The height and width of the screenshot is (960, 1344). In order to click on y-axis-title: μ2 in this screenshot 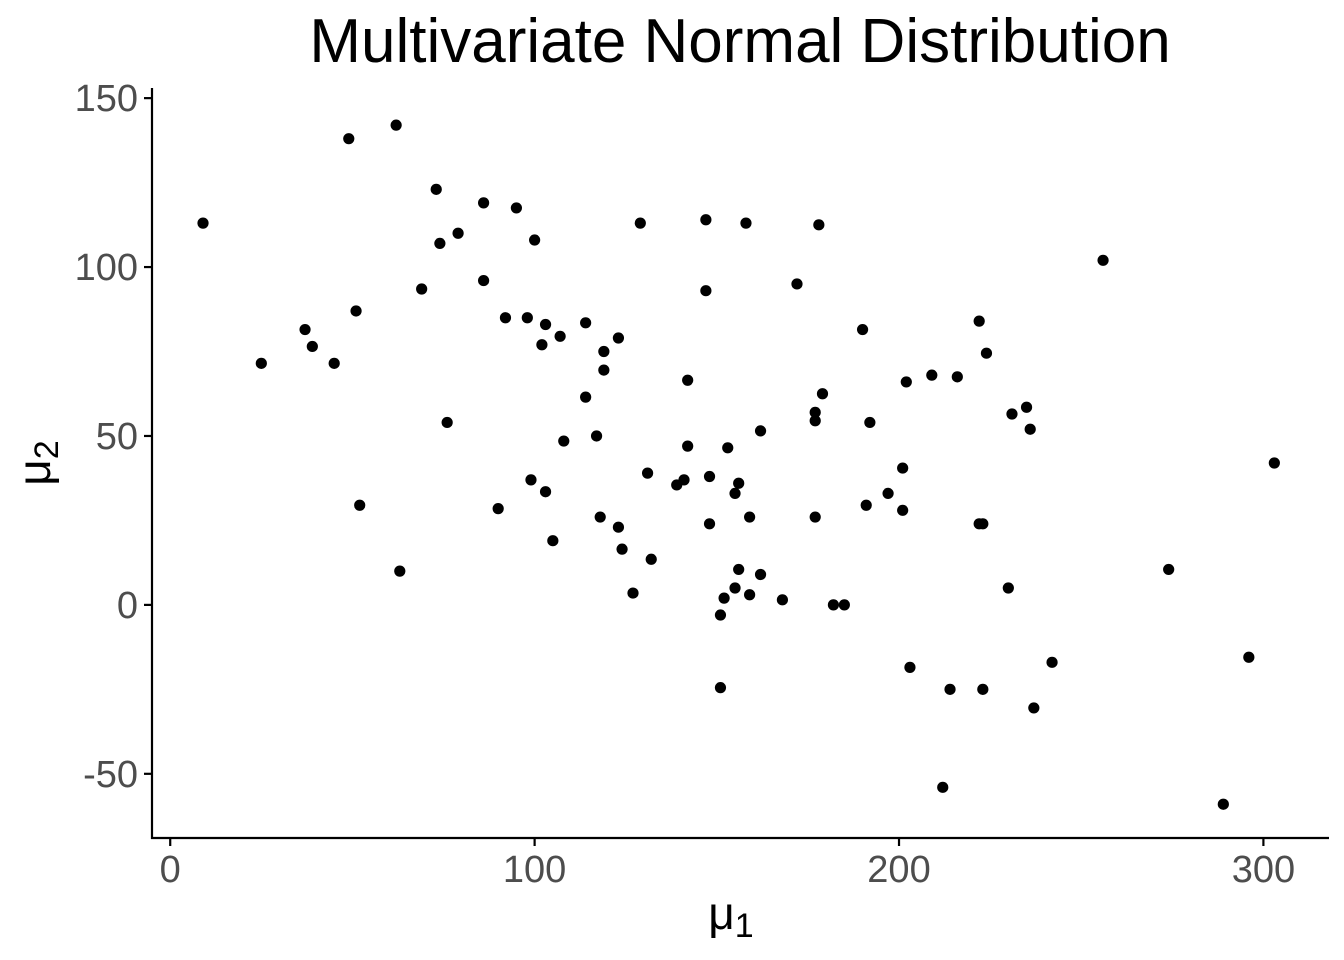, I will do `click(37, 462)`.